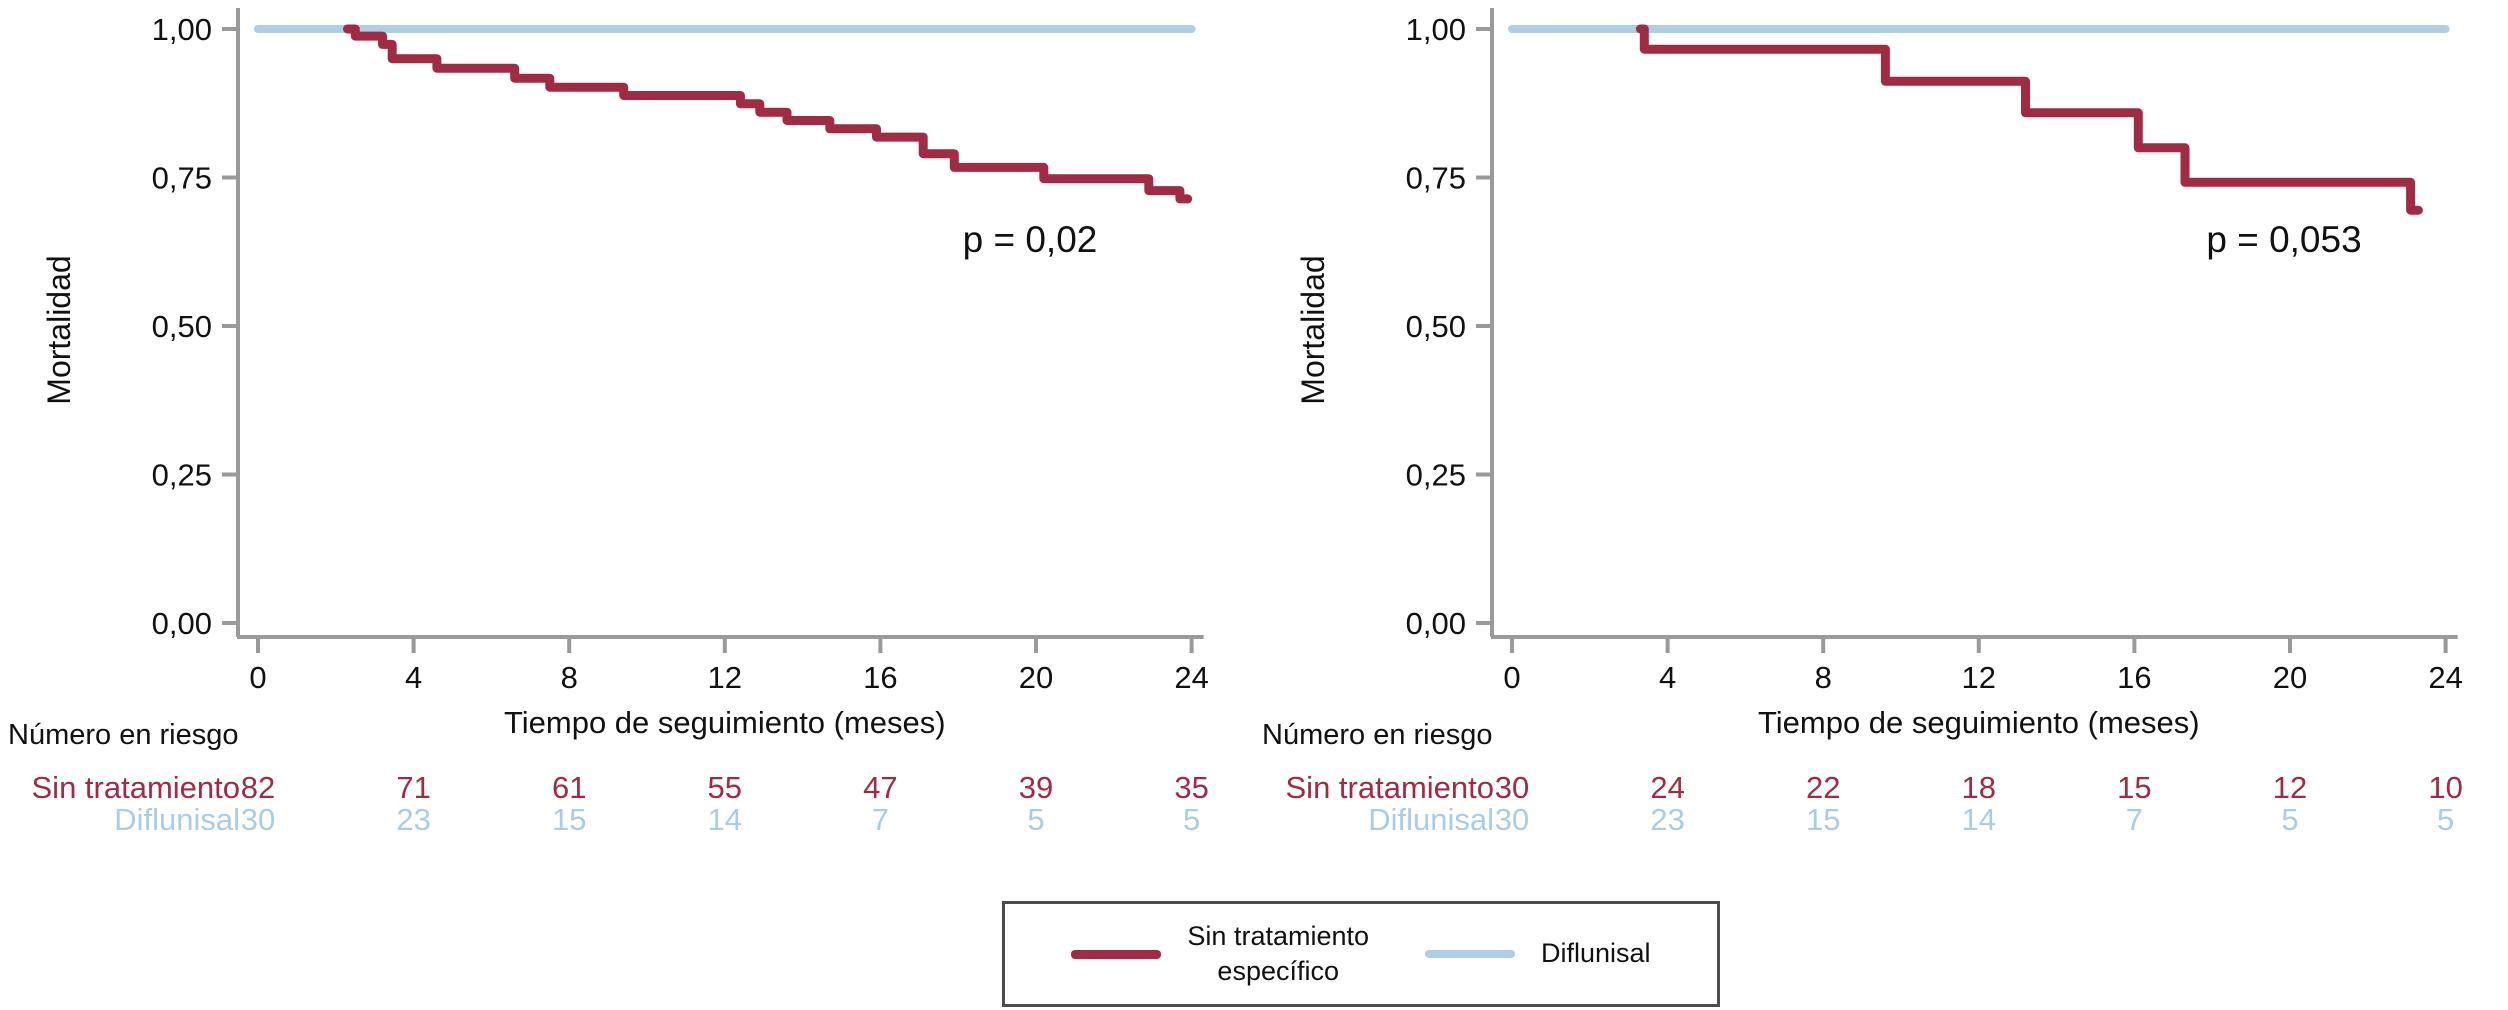  What do you see at coordinates (569, 787) in the screenshot?
I see `risk-count: 61` at bounding box center [569, 787].